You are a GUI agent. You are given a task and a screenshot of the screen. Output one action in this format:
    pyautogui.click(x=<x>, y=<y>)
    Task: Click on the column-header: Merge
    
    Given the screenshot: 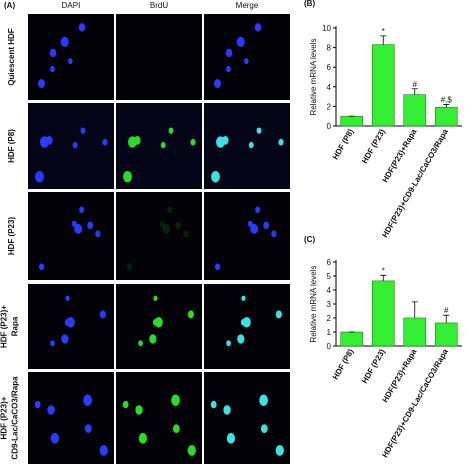 What is the action you would take?
    pyautogui.click(x=247, y=5)
    